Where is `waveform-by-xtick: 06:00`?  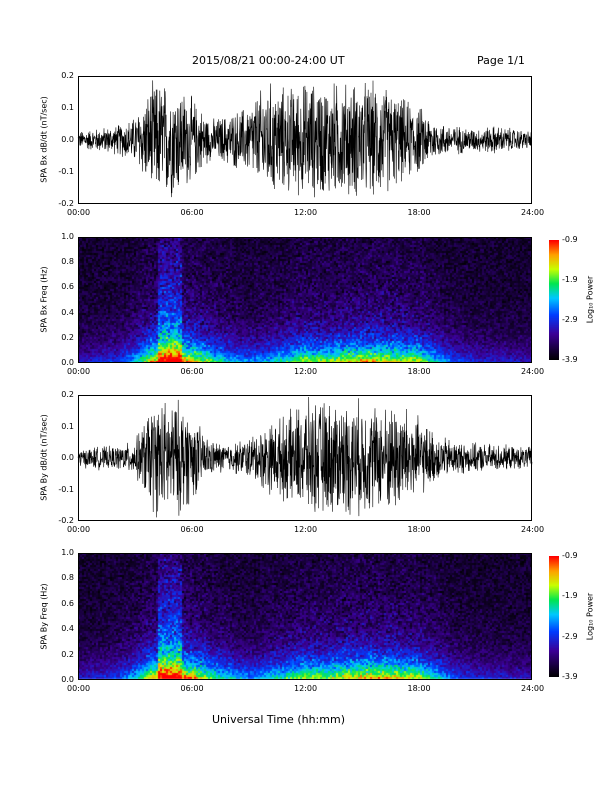
waveform-by-xtick: 06:00 is located at coordinates (192, 529).